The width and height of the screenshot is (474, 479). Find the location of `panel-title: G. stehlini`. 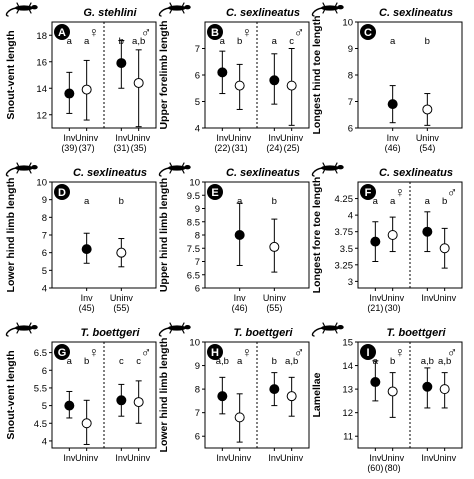

panel-title: G. stehlini is located at coordinates (110, 13).